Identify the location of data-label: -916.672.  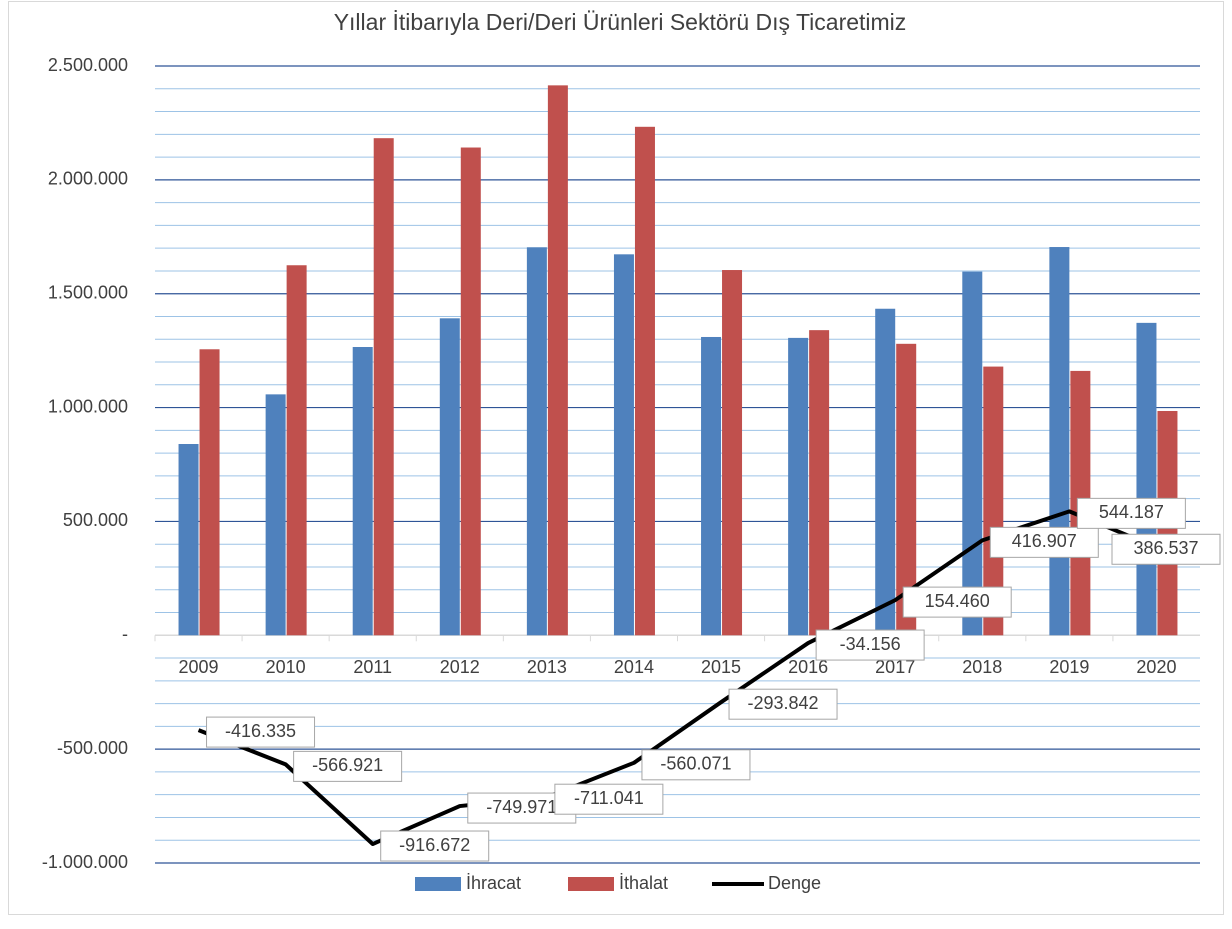
(434, 845).